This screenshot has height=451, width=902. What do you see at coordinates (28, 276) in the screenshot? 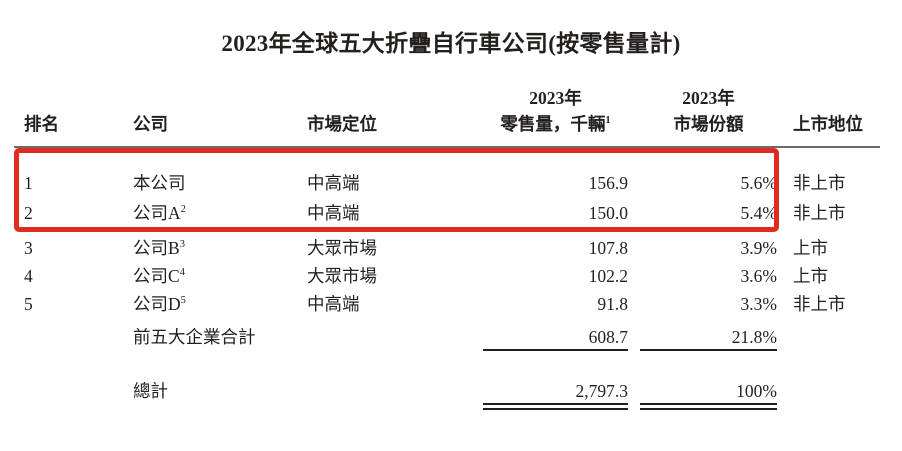
I see `table-row-rank: 4` at bounding box center [28, 276].